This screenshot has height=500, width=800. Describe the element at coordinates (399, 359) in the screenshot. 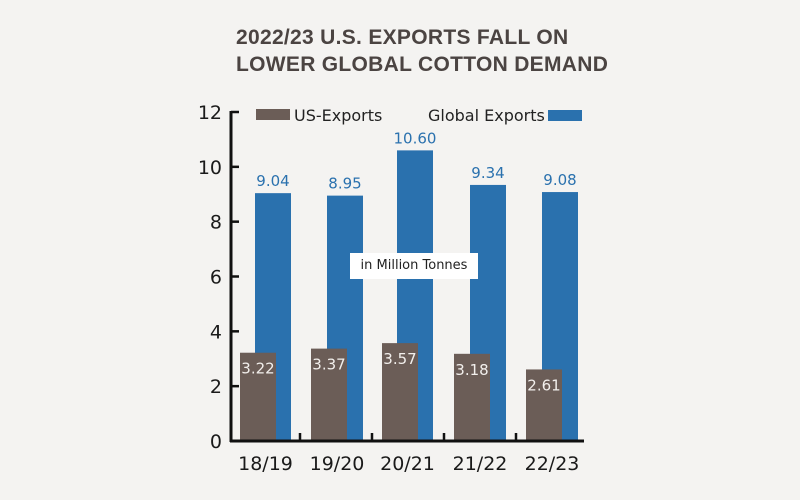

I see `us-exports-value-label: 3.57` at that location.